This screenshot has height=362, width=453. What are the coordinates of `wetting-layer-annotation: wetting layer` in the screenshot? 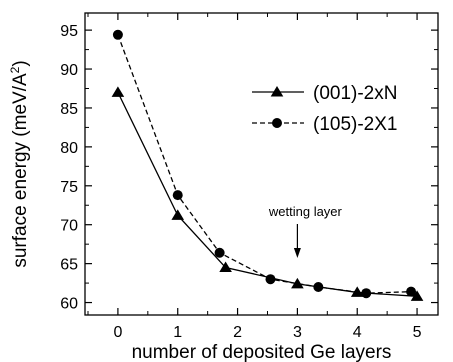 It's located at (305, 231).